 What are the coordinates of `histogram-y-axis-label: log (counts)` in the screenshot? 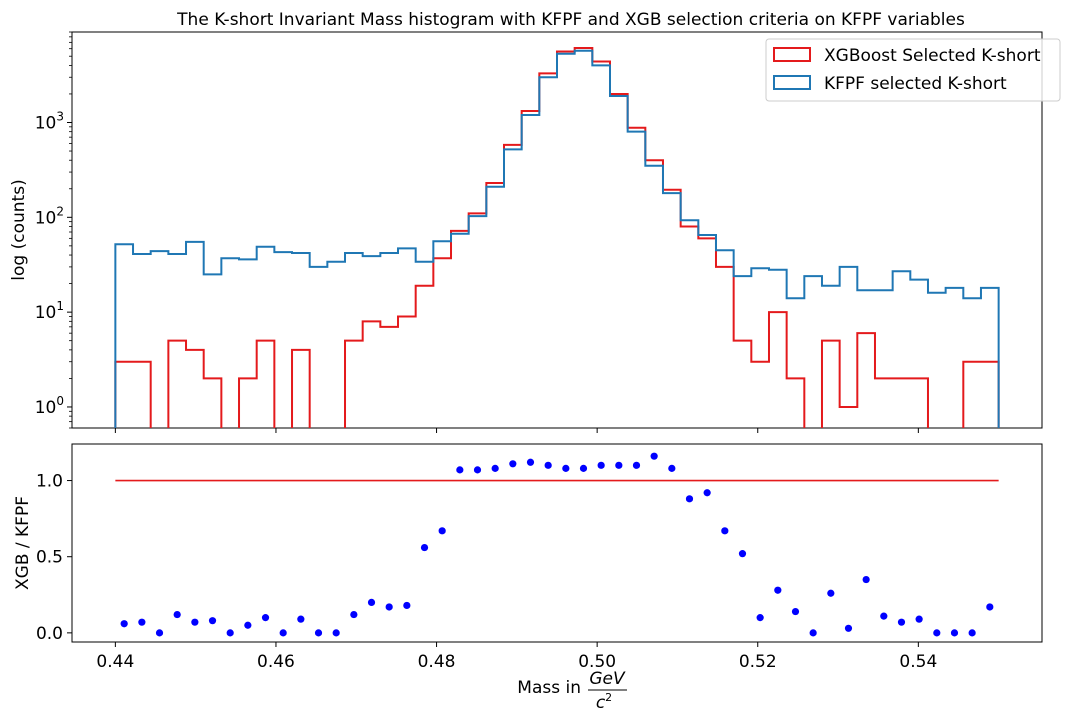 It's located at (19, 229).